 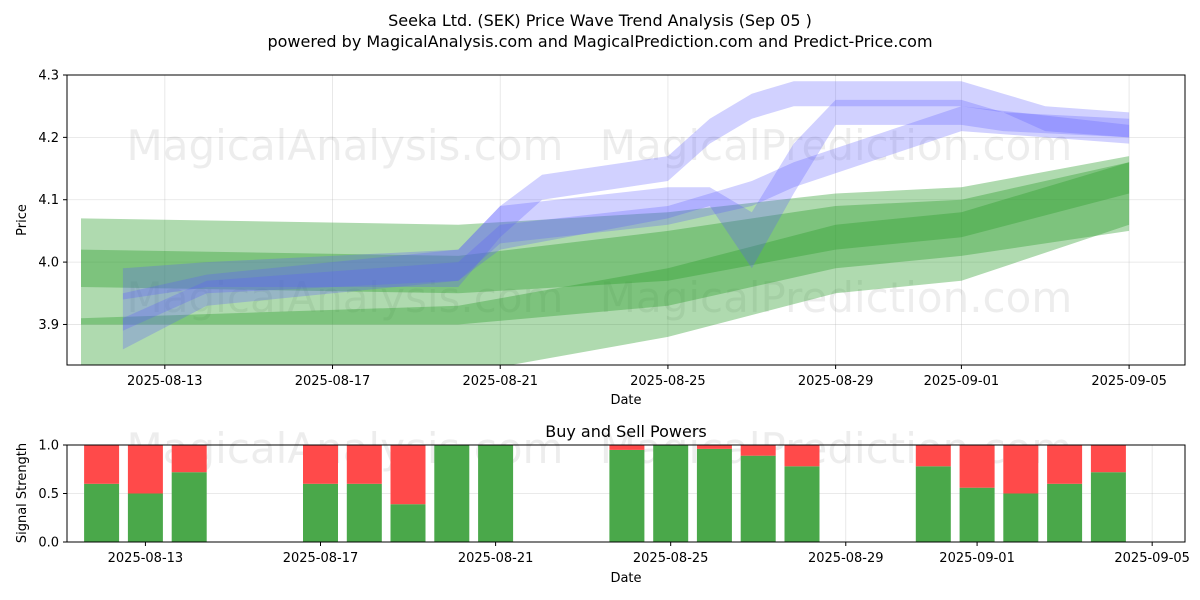 What do you see at coordinates (48, 325) in the screenshot?
I see `price-y-tick-label: 3.9` at bounding box center [48, 325].